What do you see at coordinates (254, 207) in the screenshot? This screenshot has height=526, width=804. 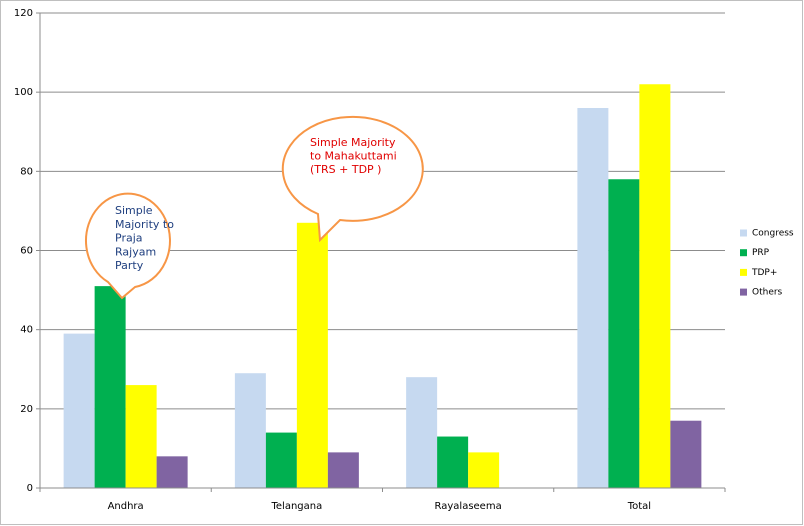 I see `callouts` at bounding box center [254, 207].